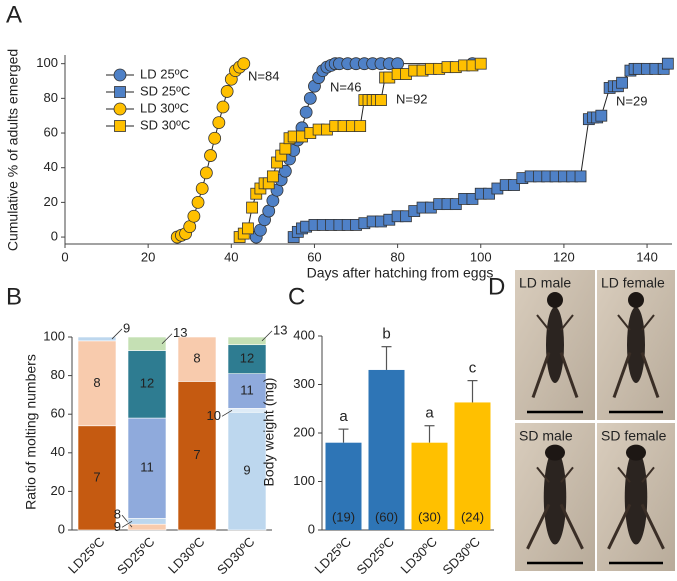  I want to click on y-axis-label: Cumulative % of adults emerged, so click(13, 150).